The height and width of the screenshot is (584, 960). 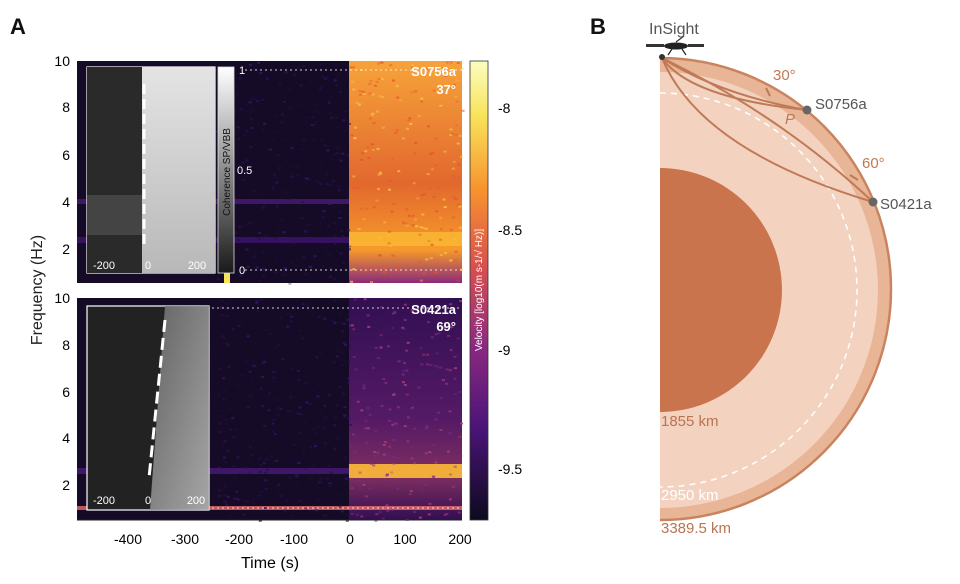 What do you see at coordinates (873, 163) in the screenshot?
I see `angle-60-label: 60°` at bounding box center [873, 163].